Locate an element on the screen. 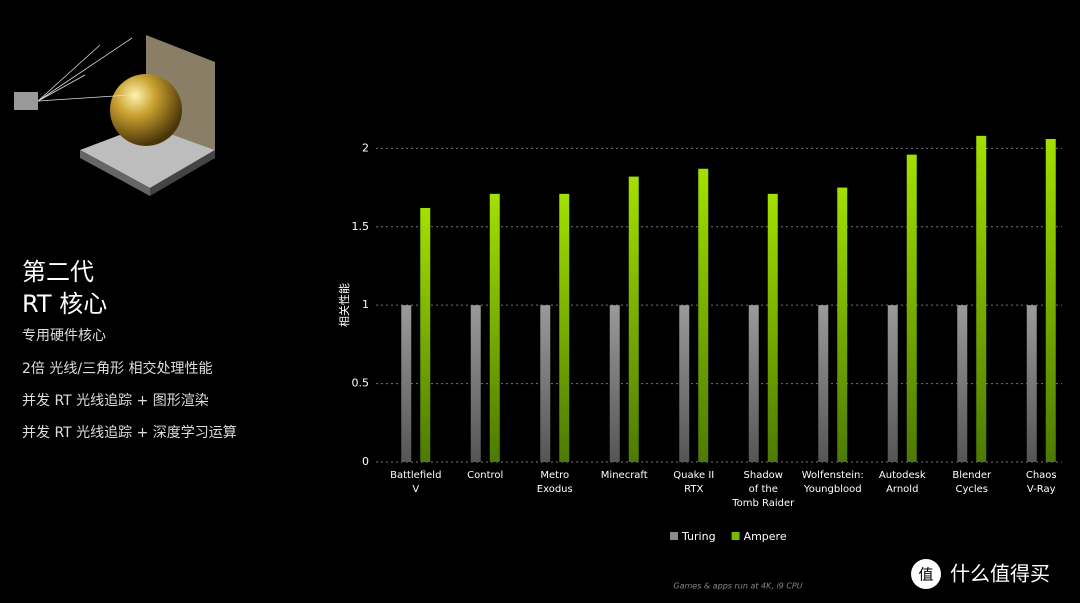  x-tick-label: Quake II RTX is located at coordinates (694, 482).